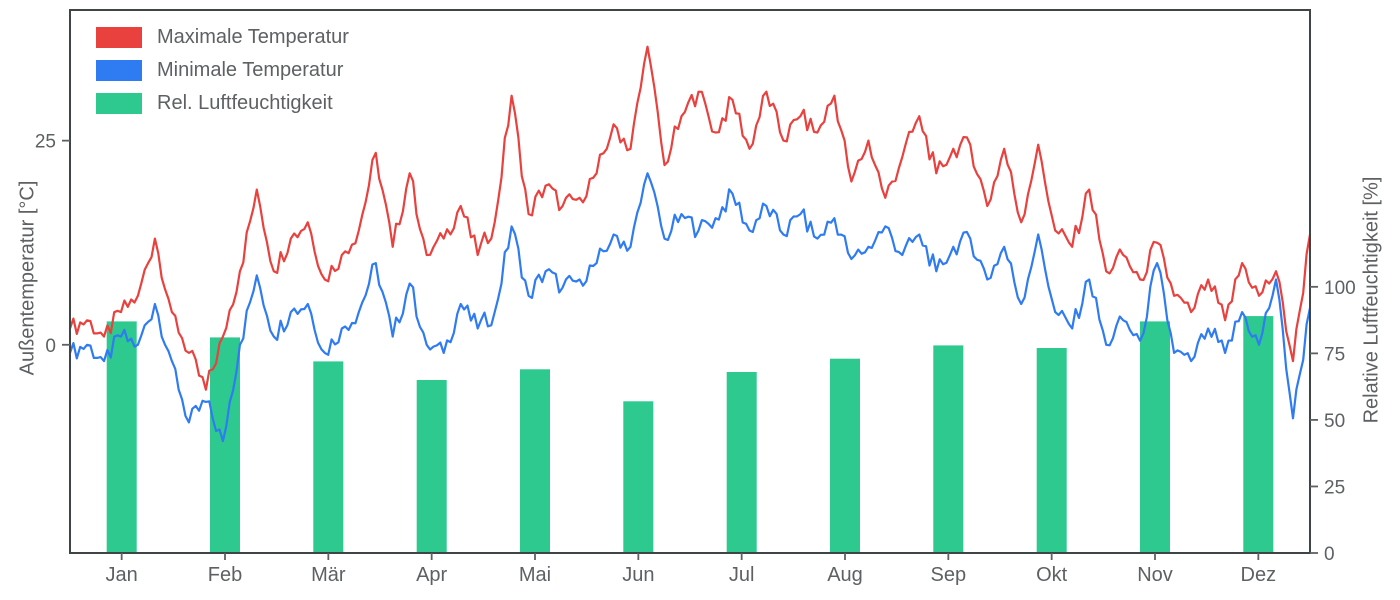 Image resolution: width=1400 pixels, height=600 pixels. Describe the element at coordinates (431, 575) in the screenshot. I see `x-tick-label: Apr` at that location.